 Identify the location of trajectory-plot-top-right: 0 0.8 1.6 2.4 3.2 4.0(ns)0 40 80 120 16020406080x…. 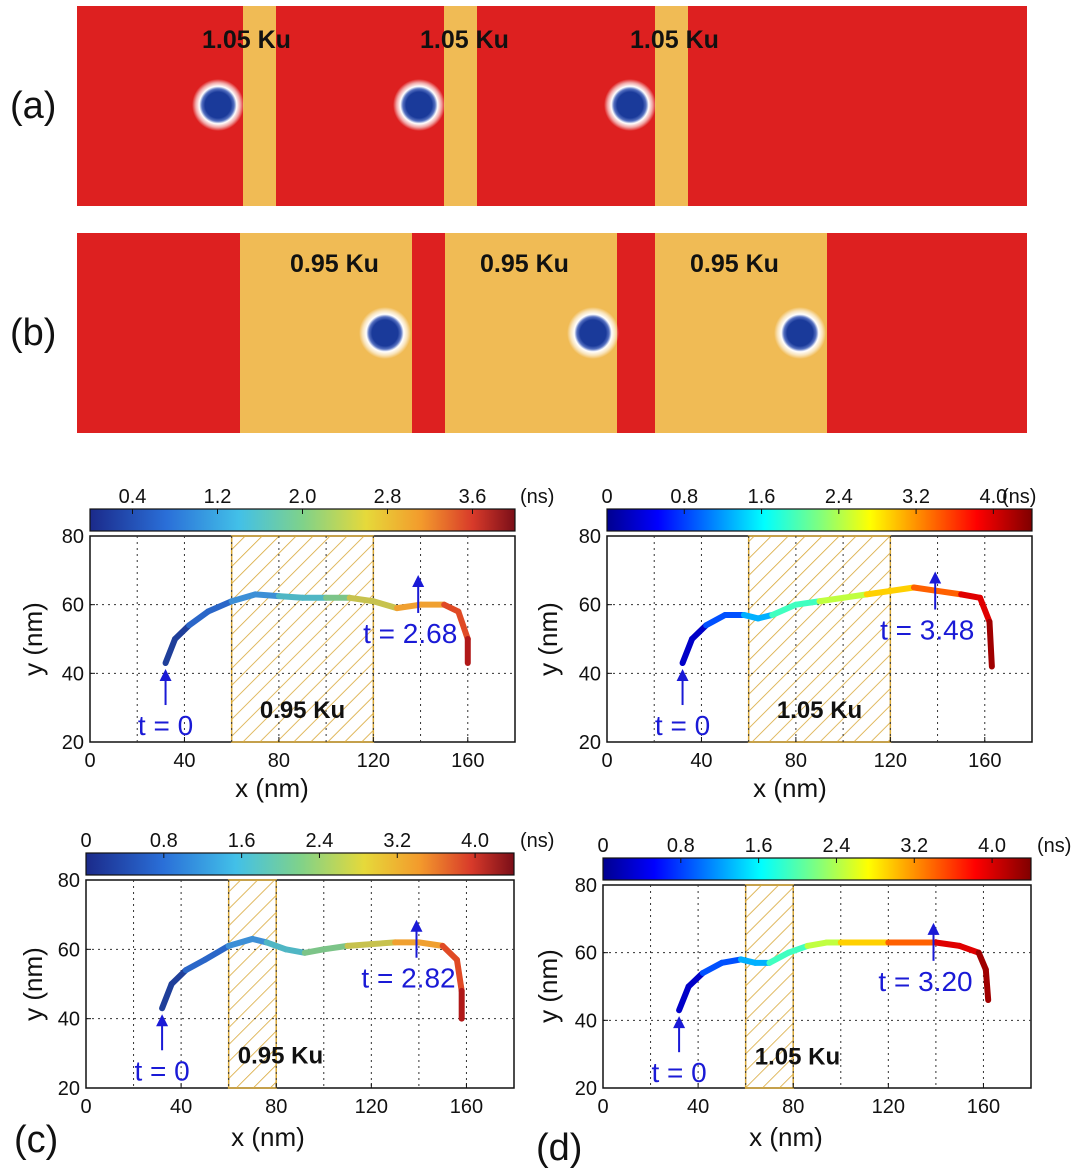
(784, 644).